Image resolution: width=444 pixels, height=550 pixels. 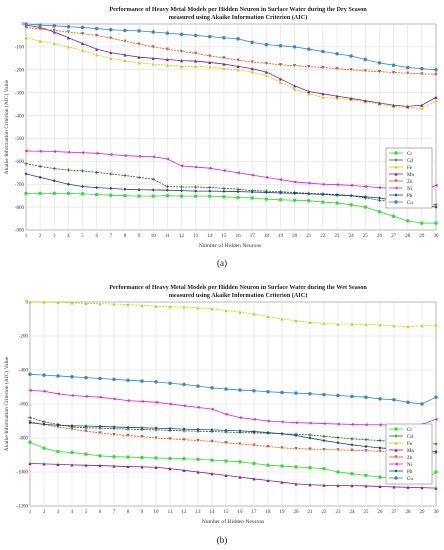 I want to click on x-tick-label: 24, so click(x=353, y=512).